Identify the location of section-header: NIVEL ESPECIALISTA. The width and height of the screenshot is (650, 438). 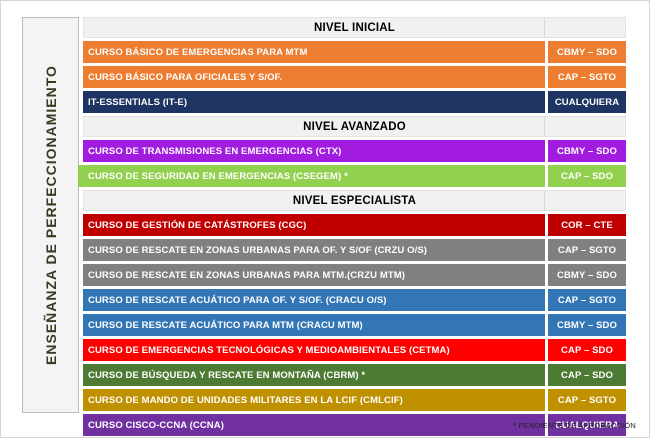
(354, 200).